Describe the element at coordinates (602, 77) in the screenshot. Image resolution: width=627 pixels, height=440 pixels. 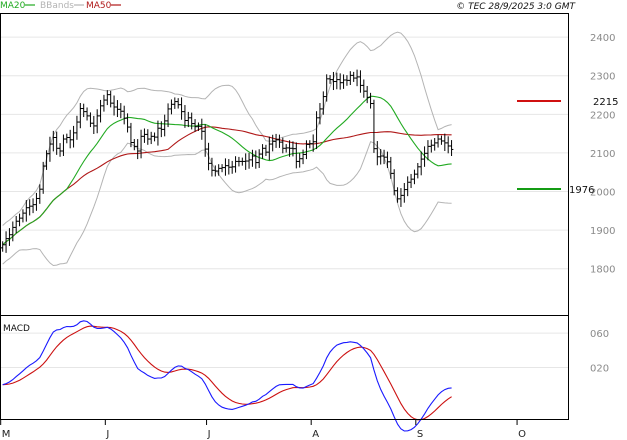
I see `y-tick-label: 2300` at that location.